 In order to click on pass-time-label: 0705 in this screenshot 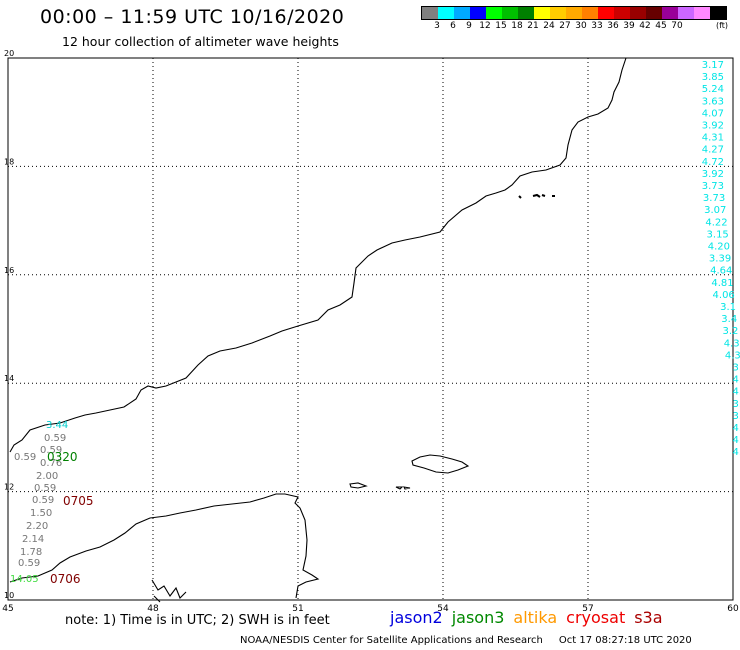, I will do `click(78, 501)`.